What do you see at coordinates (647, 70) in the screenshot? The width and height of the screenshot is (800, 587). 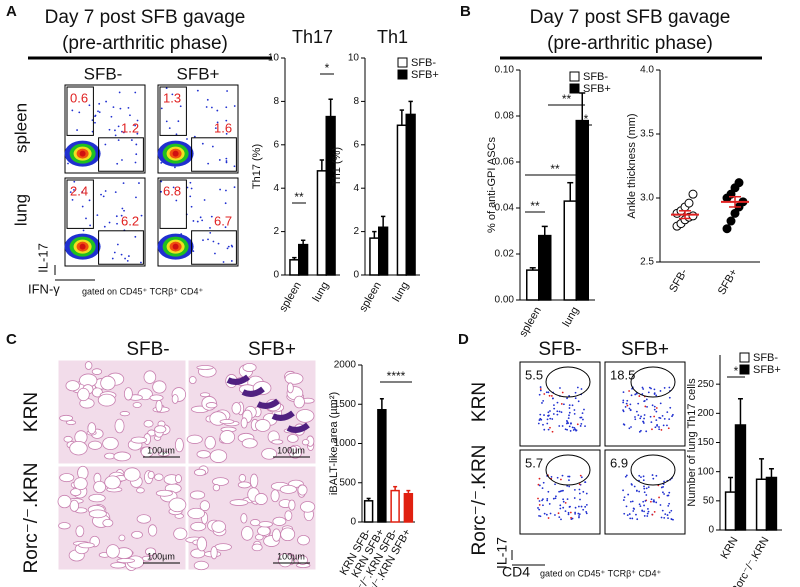 I see `y-tick-label: 4.0` at bounding box center [647, 70].